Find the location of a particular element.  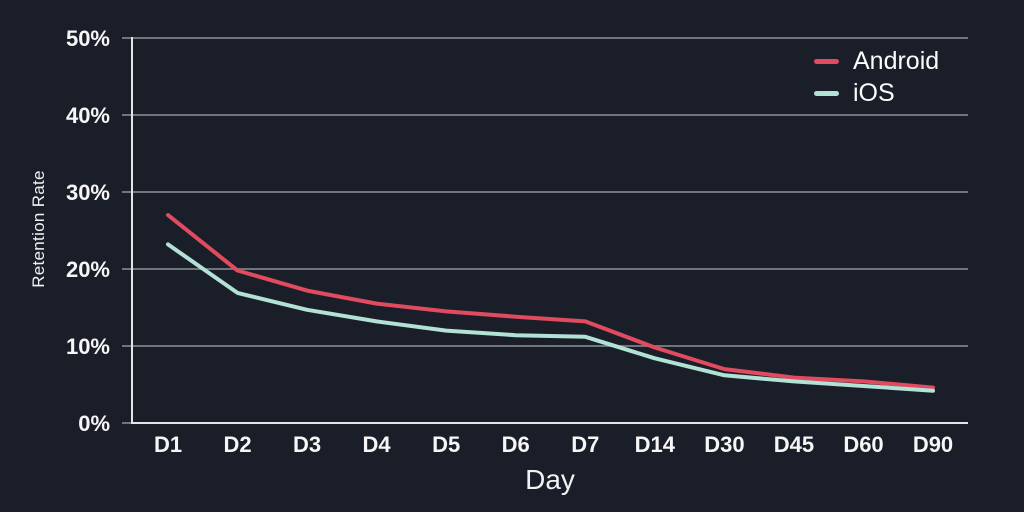

y-tick-label-40%: 40% is located at coordinates (88, 115).